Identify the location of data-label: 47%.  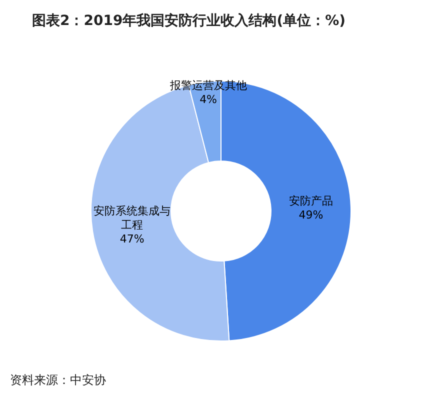
(132, 239).